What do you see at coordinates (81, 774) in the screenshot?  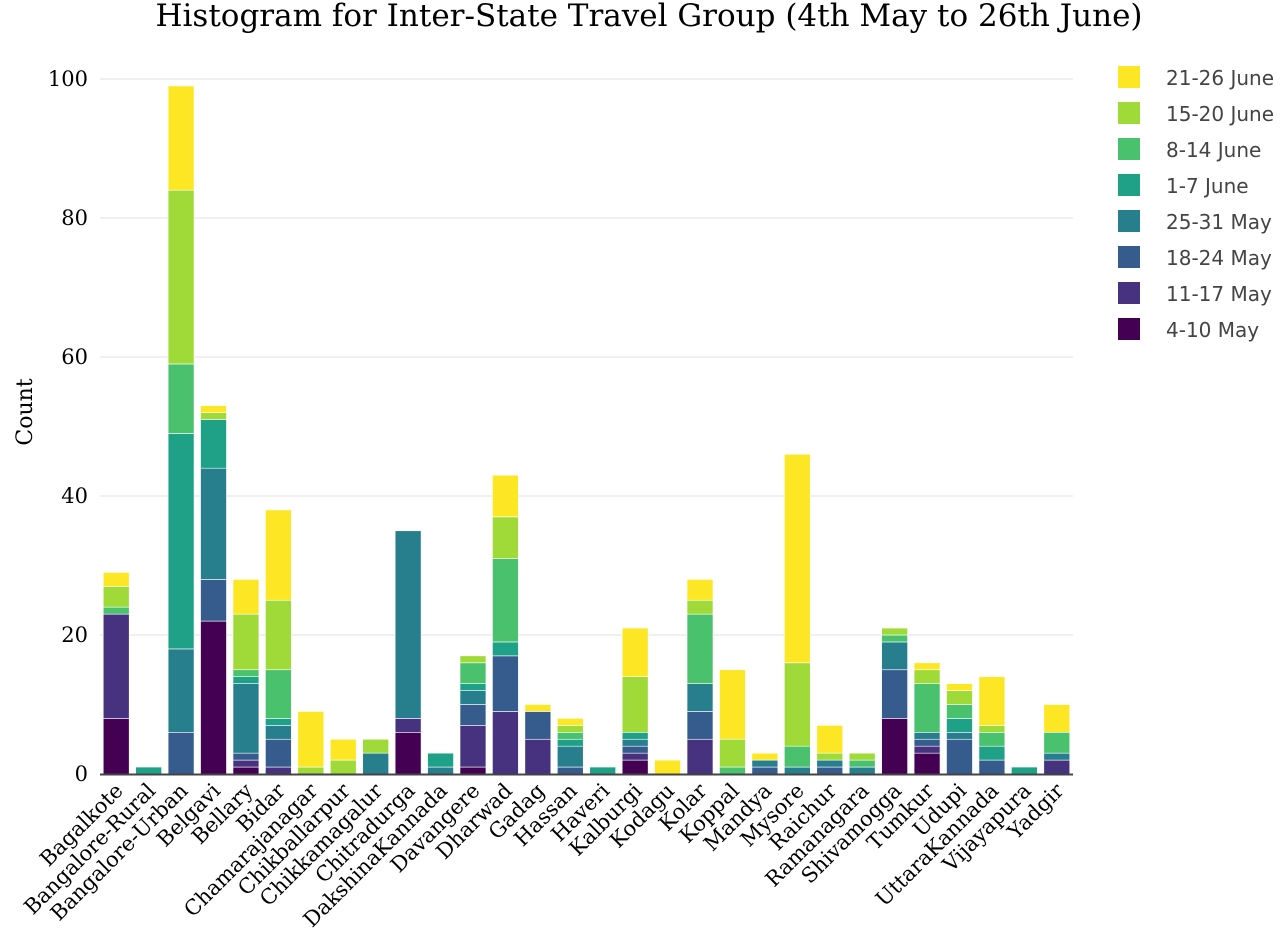 I see `y-tick-label: 0` at bounding box center [81, 774].